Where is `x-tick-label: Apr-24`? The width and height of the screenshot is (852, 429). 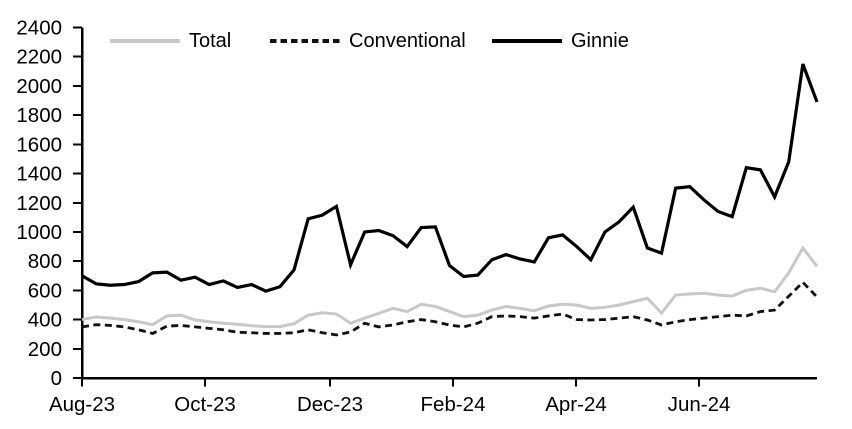
x-tick-label: Apr-24 is located at coordinates (576, 404).